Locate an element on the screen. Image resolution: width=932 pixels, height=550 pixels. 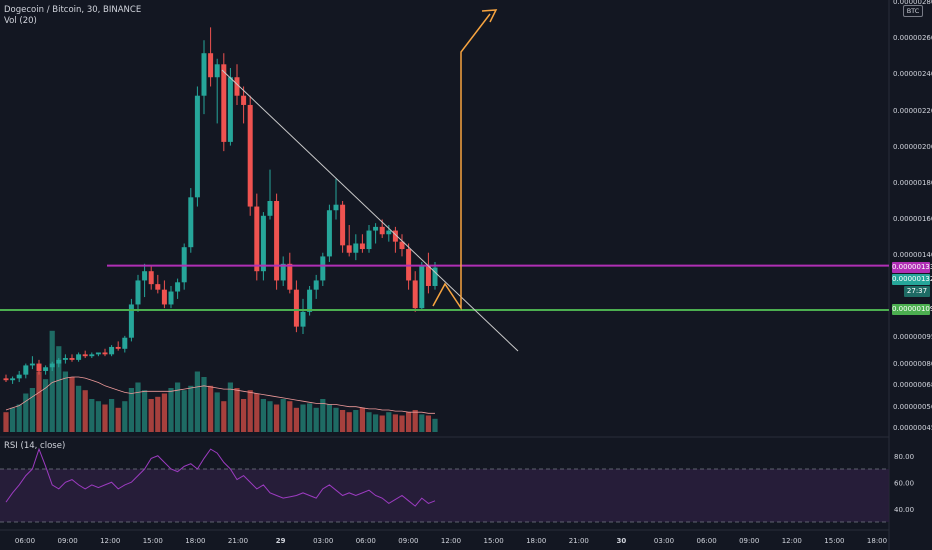
time-axis-label: 29 is located at coordinates (281, 541).